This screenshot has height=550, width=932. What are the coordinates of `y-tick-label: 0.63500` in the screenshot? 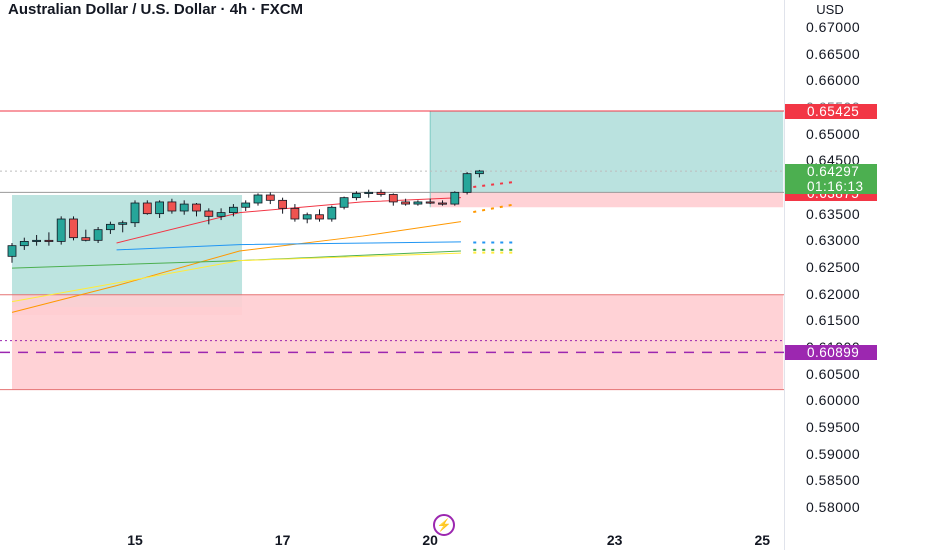 It's located at (833, 213).